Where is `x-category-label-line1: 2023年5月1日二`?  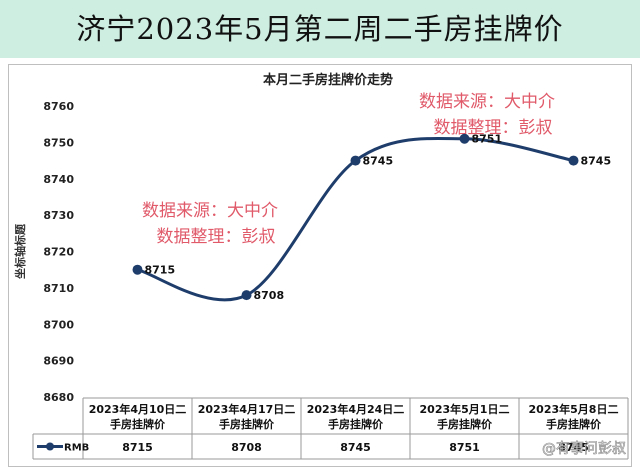 x-category-label-line1: 2023年5月1日二 is located at coordinates (465, 409).